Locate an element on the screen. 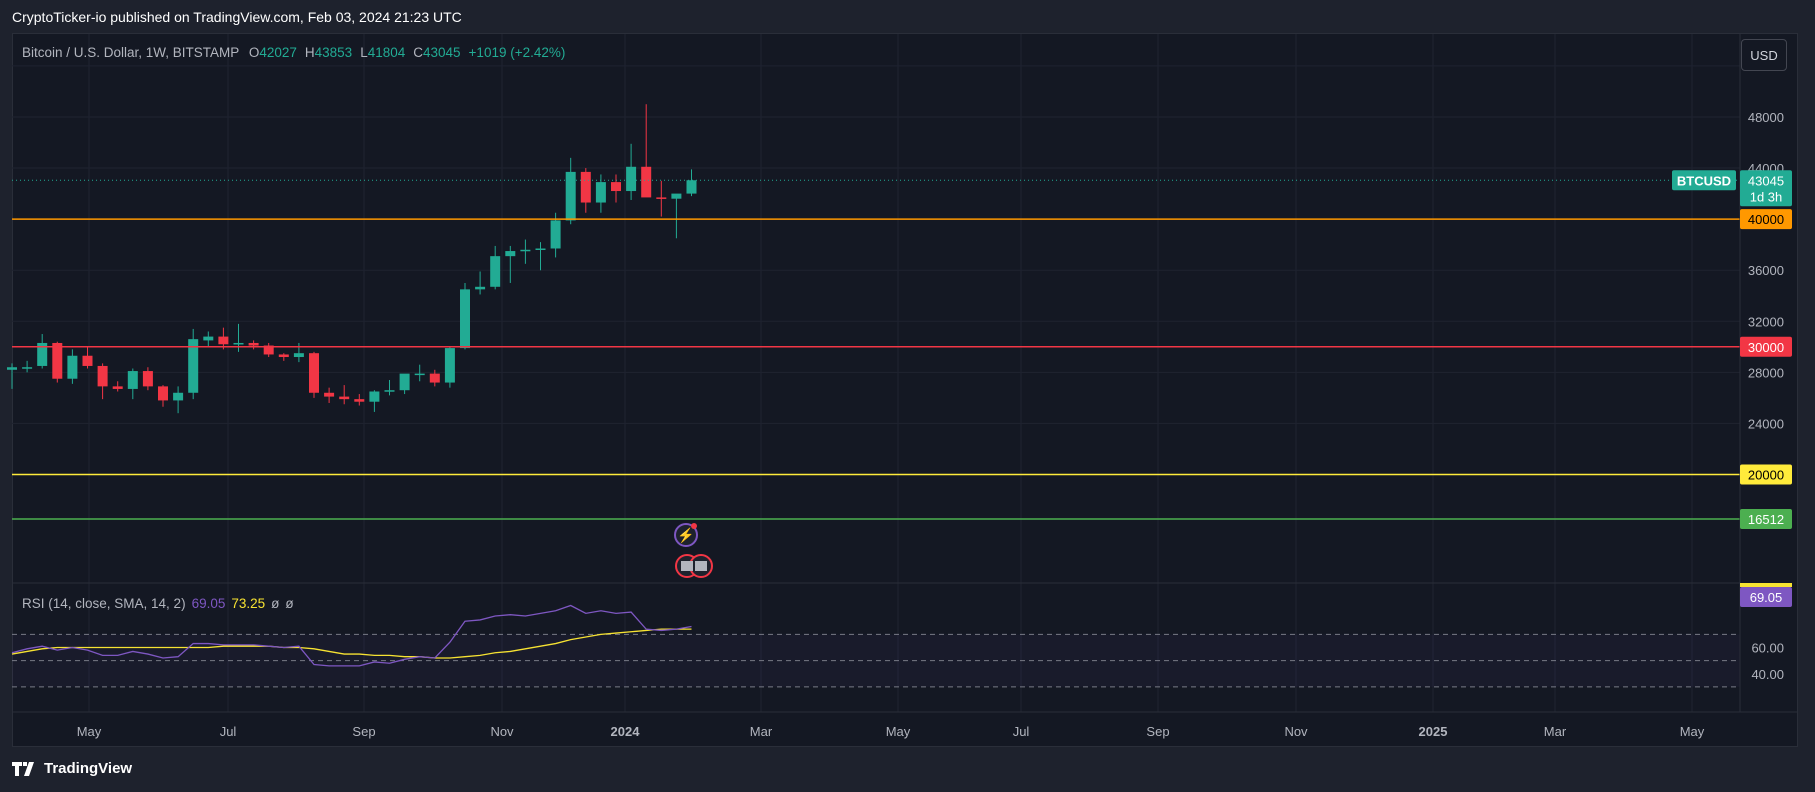  price-level-tag-label: 30000 is located at coordinates (1766, 347).